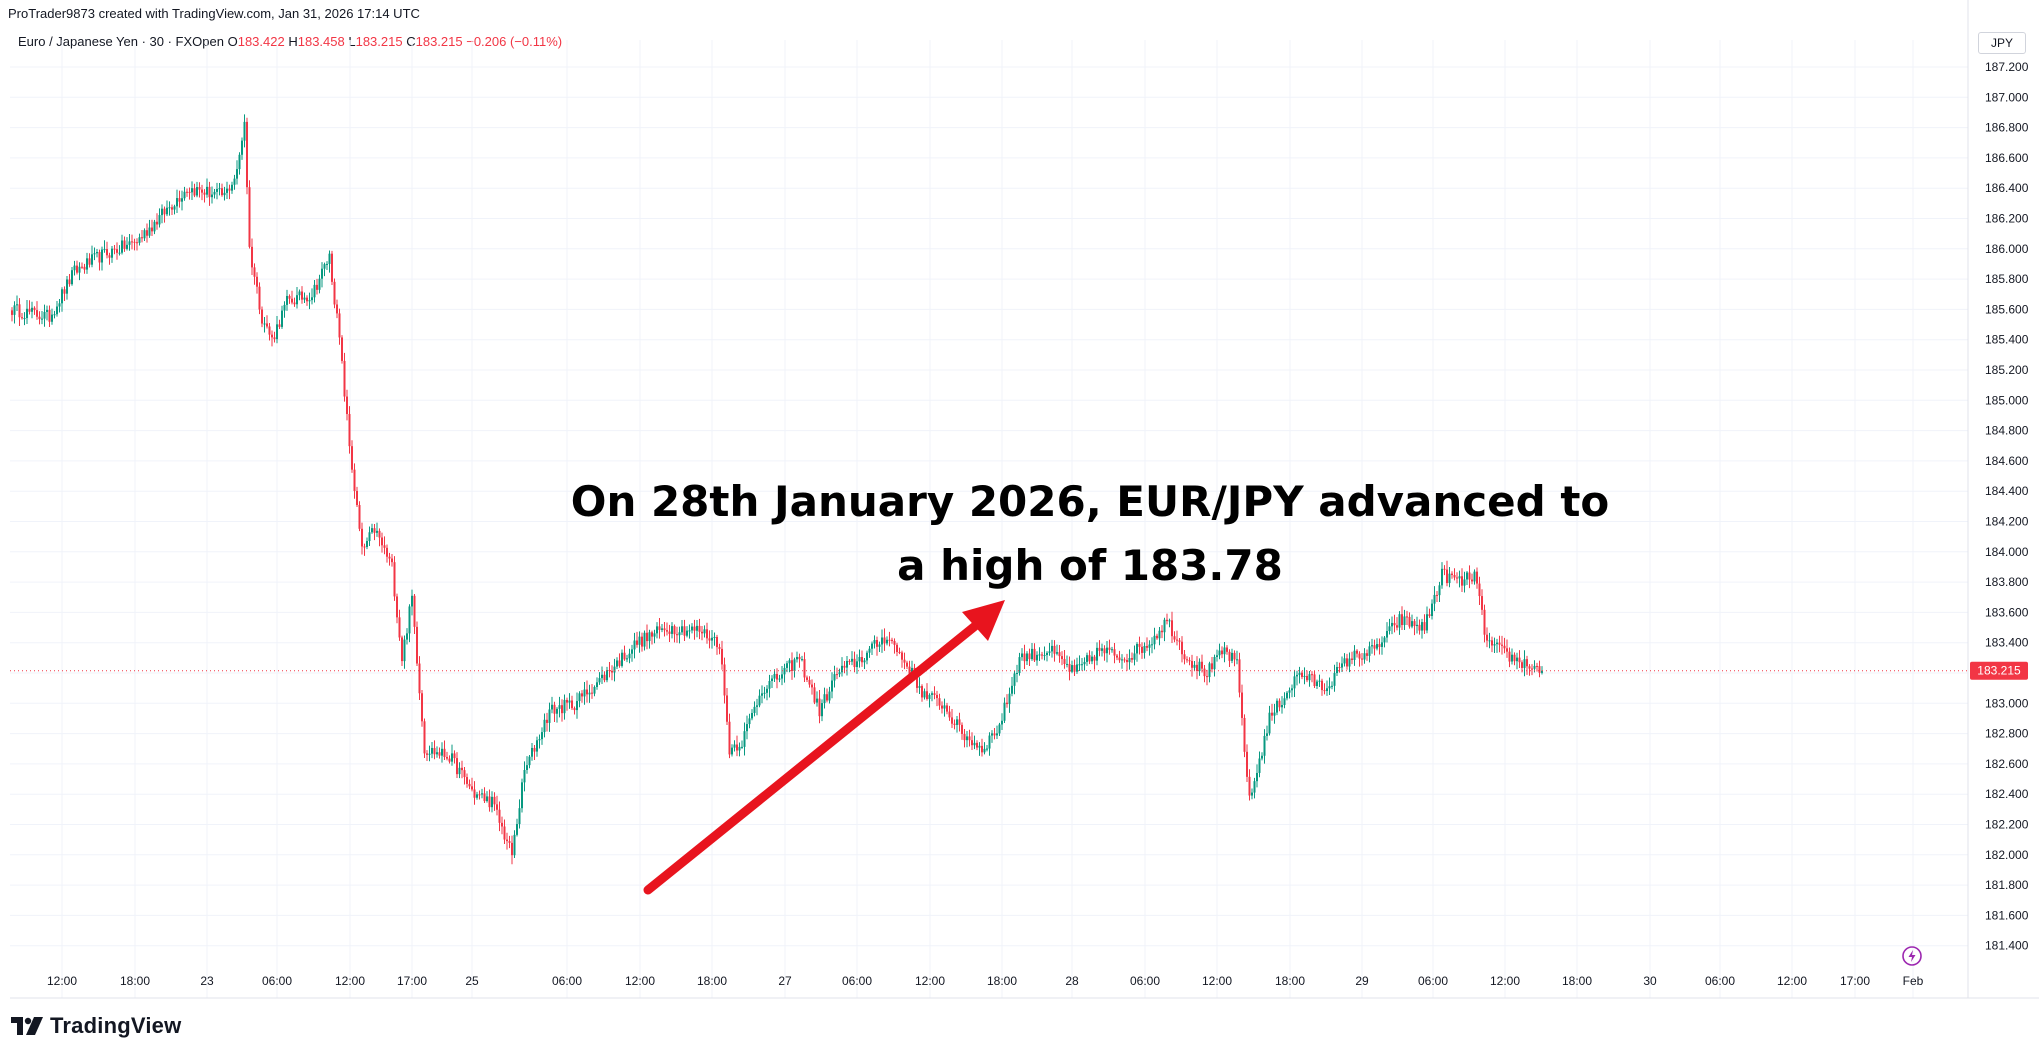 Image resolution: width=2039 pixels, height=1055 pixels. I want to click on y-tick-label: 185.400, so click(2007, 340).